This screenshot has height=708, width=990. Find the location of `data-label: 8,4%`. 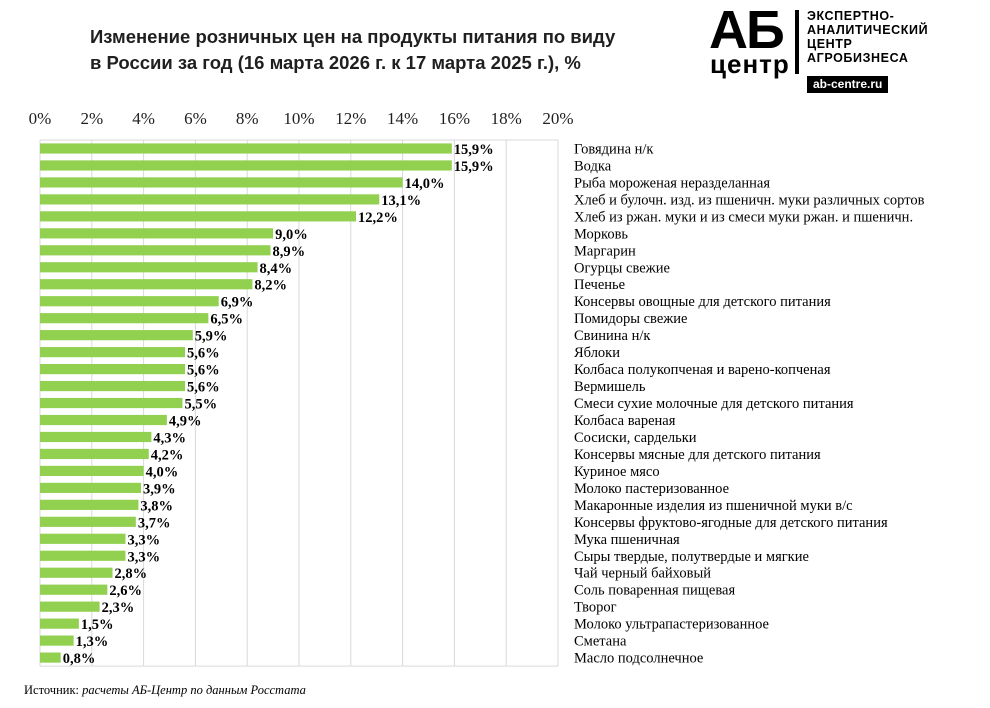

data-label: 8,4% is located at coordinates (276, 269).